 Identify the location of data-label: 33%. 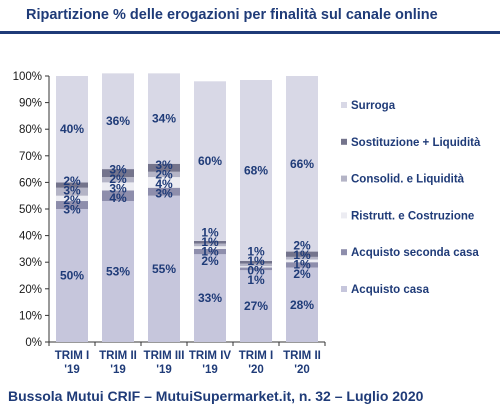
(210, 298).